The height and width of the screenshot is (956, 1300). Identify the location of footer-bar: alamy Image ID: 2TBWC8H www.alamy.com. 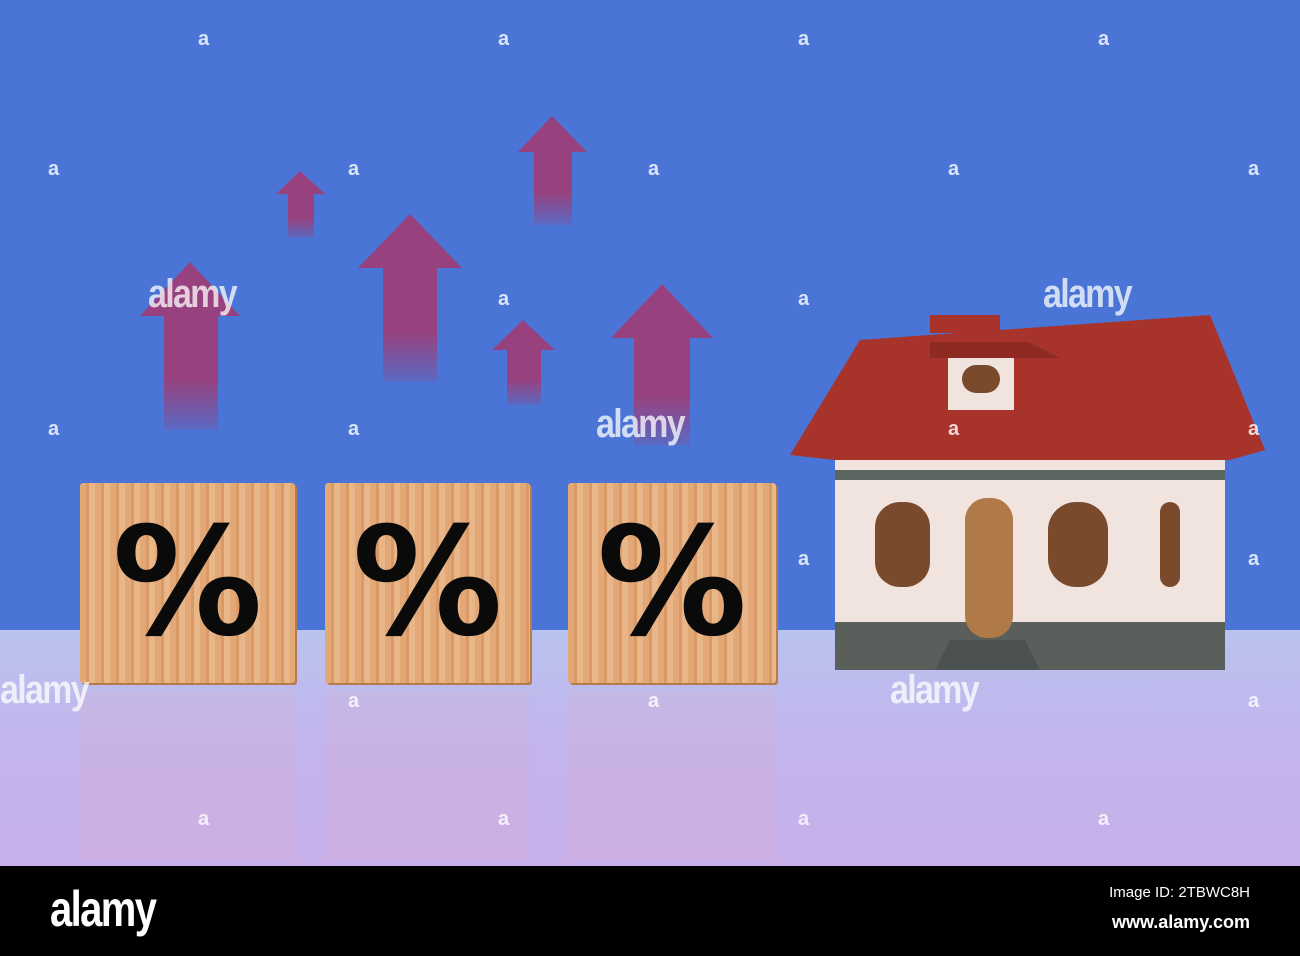
(650, 911).